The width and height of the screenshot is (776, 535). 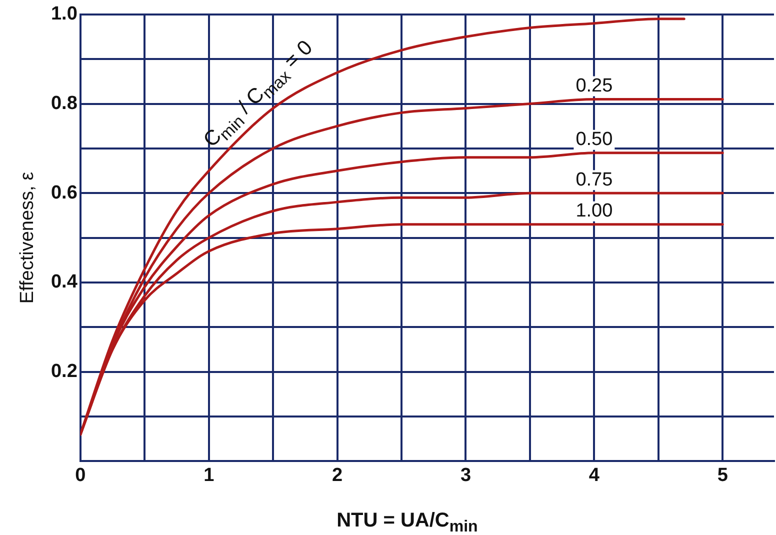 What do you see at coordinates (594, 179) in the screenshot?
I see `series-label: 0.75` at bounding box center [594, 179].